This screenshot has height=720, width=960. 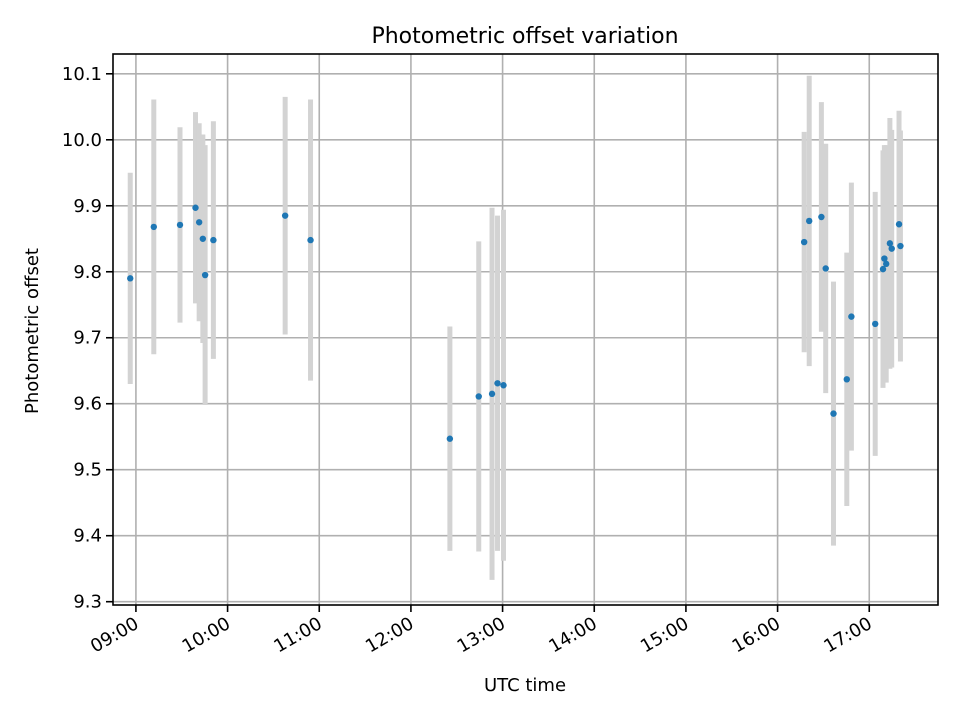 I want to click on x-tick-label: 12:00, so click(x=389, y=635).